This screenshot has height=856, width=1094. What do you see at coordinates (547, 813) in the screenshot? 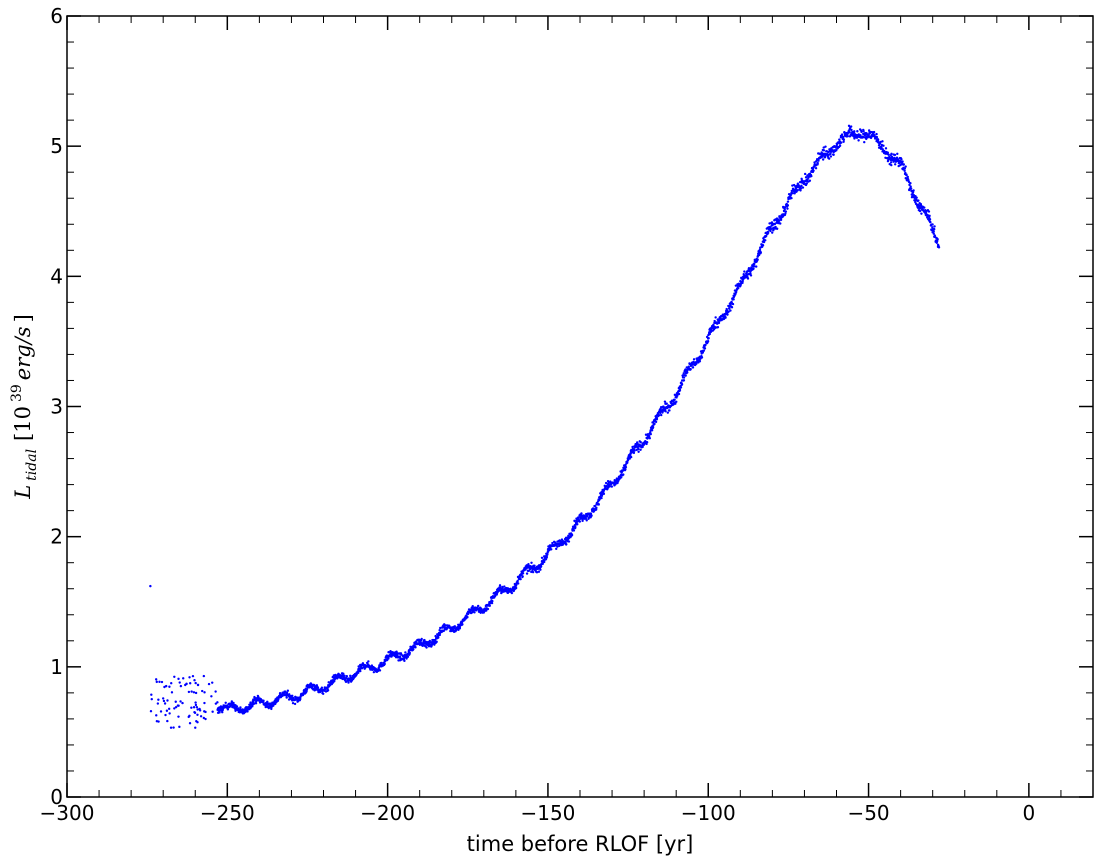
I see `x-tick-label: −150` at bounding box center [547, 813].